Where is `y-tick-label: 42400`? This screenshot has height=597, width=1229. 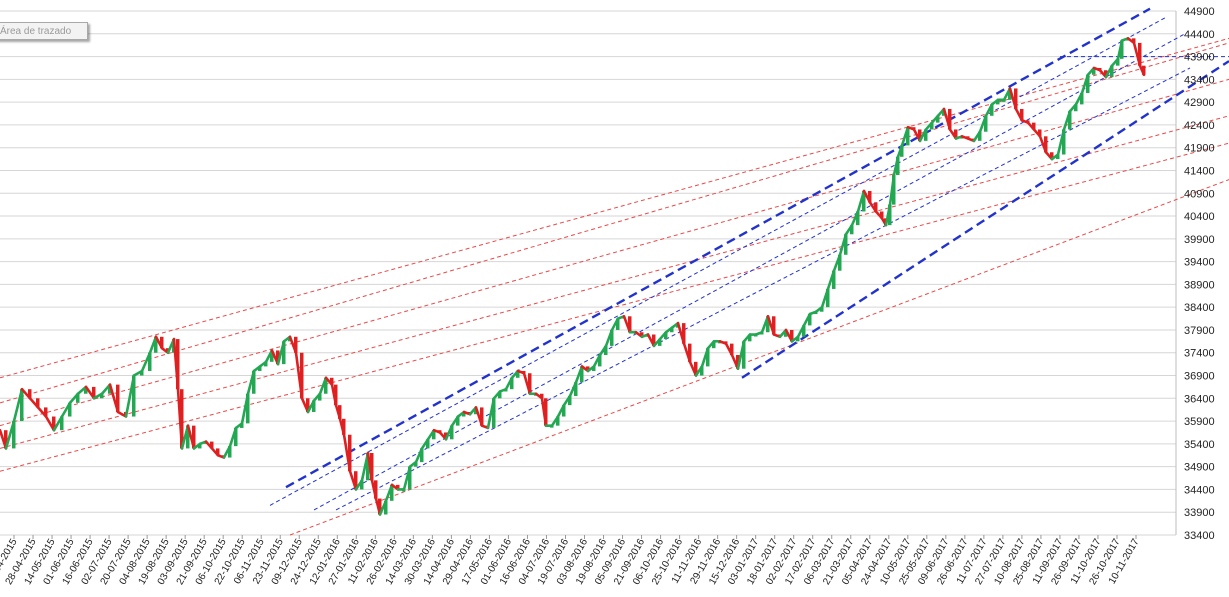 y-tick-label: 42400 is located at coordinates (1199, 126).